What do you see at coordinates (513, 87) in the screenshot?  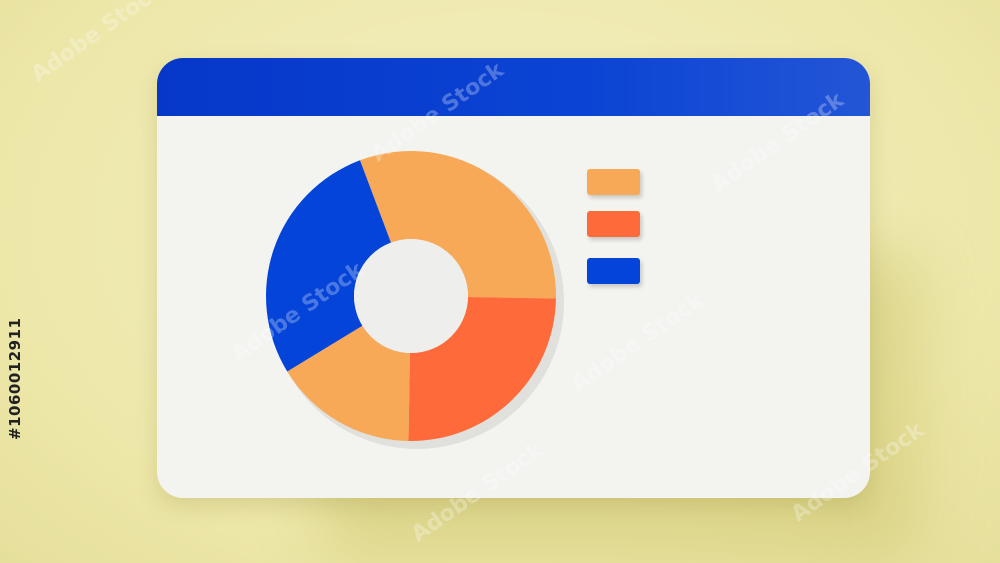 I see `title-bar` at bounding box center [513, 87].